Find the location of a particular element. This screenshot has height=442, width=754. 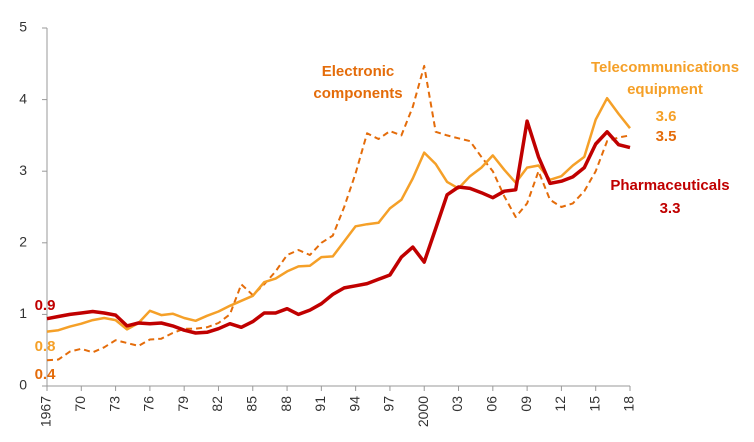

x-tick-label: 88 is located at coordinates (286, 404).